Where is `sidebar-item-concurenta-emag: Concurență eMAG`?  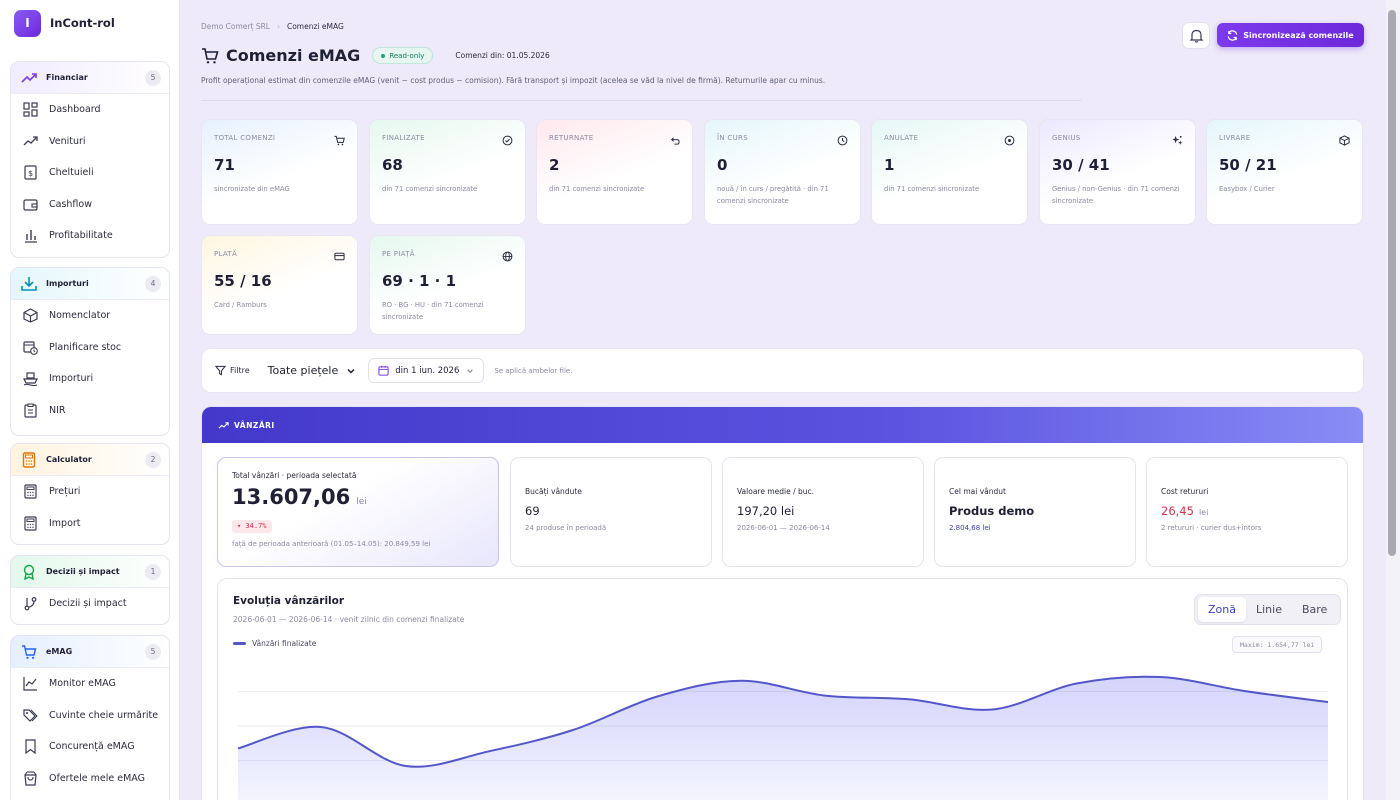
sidebar-item-concurenta-emag: Concurență eMAG is located at coordinates (90, 747).